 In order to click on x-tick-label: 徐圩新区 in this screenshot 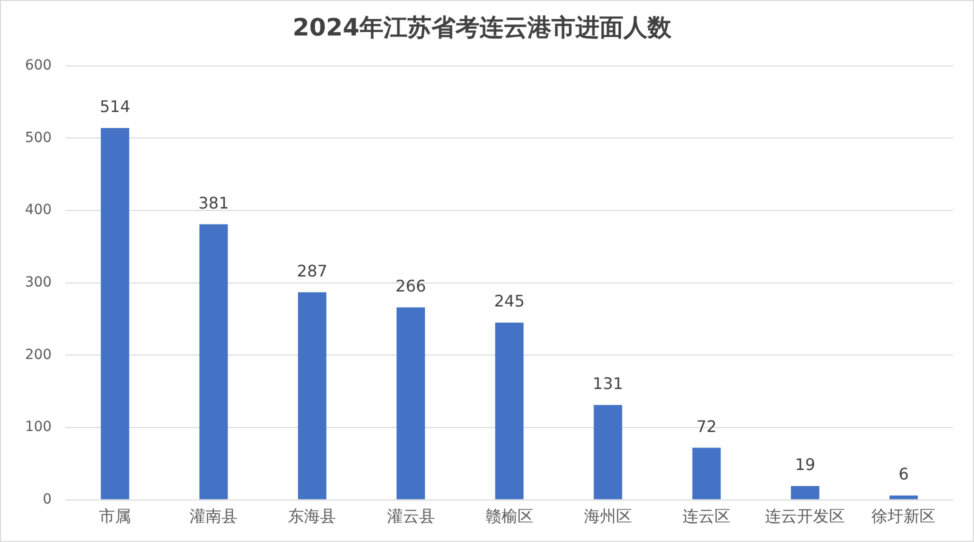, I will do `click(904, 516)`.